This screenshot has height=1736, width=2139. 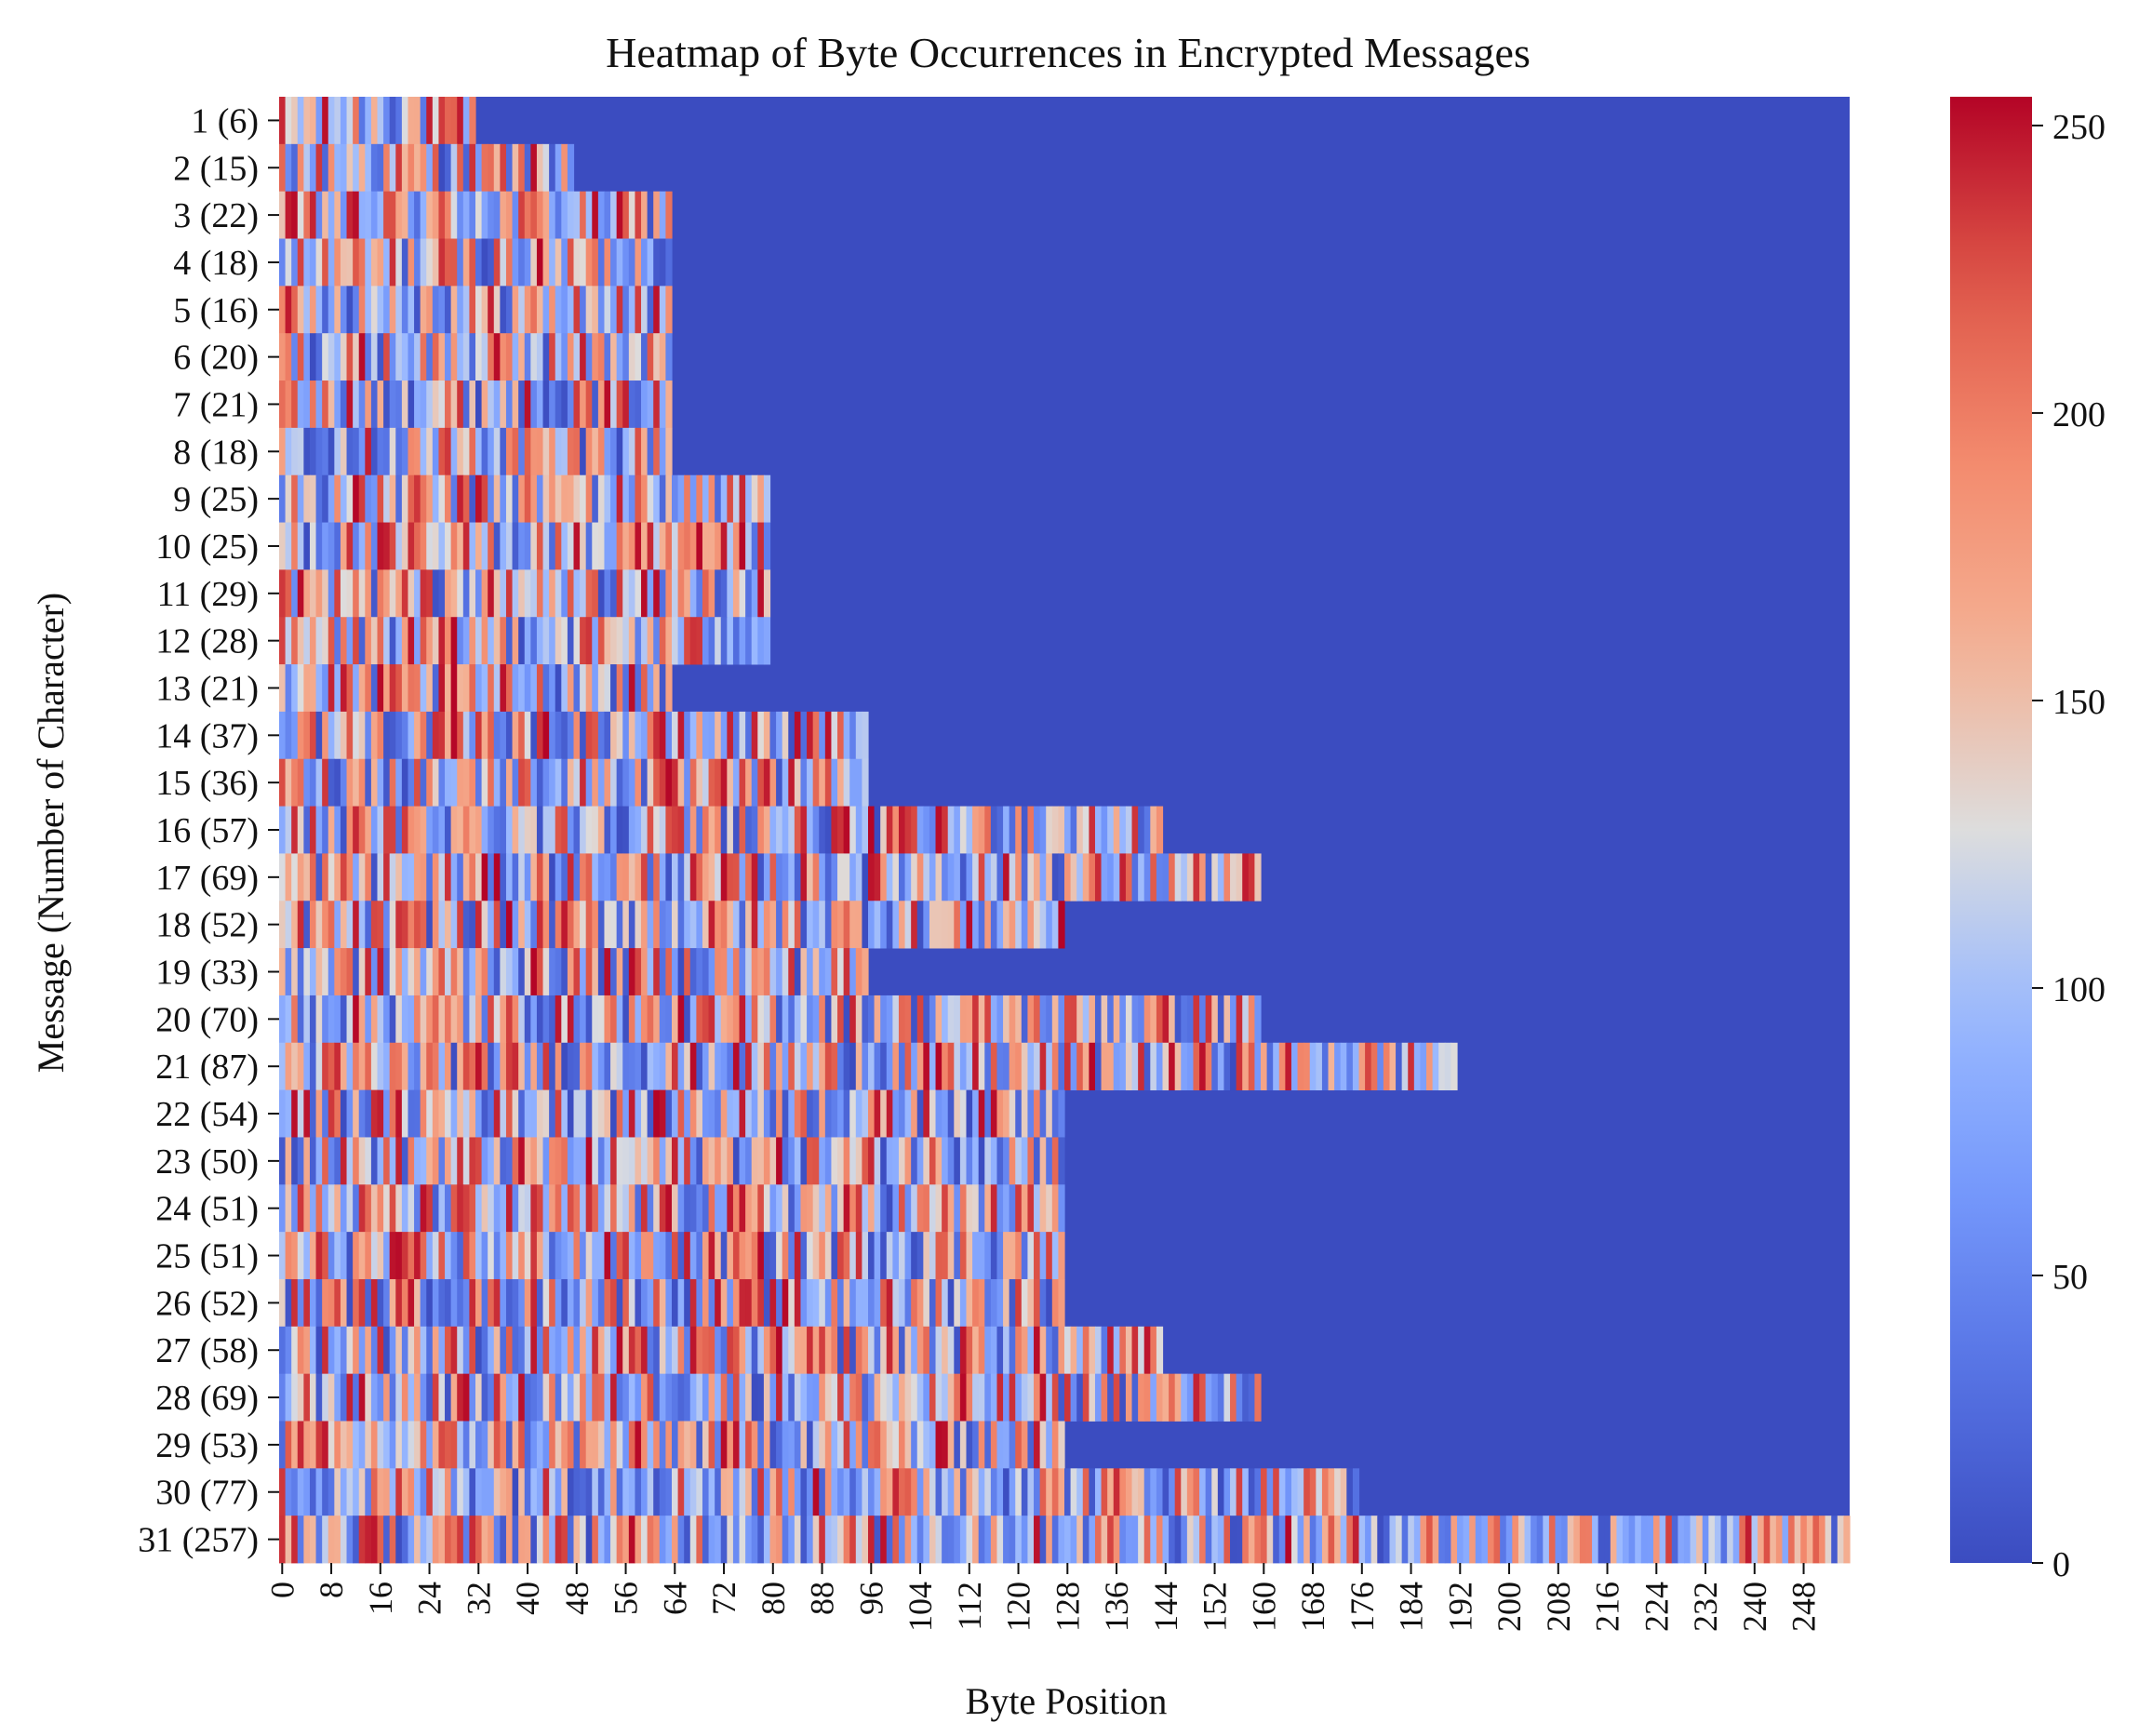 I want to click on colorbar-gradient, so click(x=1991, y=830).